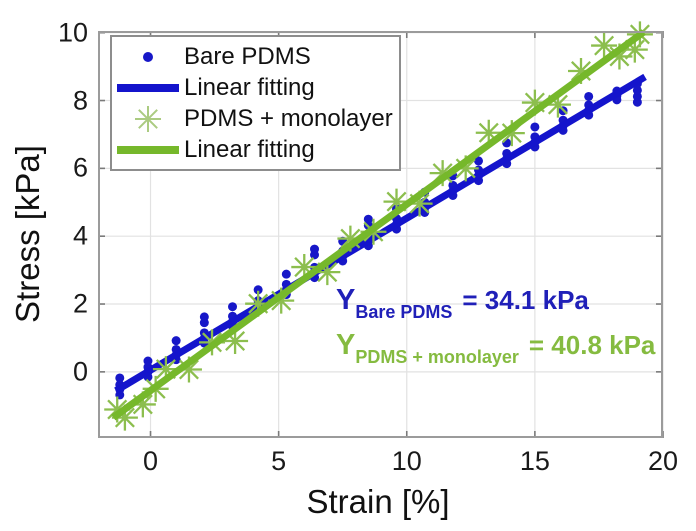  I want to click on modulus-annotation-pdms-monolayer: YPDMS + monolayer = 40.8 kPa, so click(496, 348).